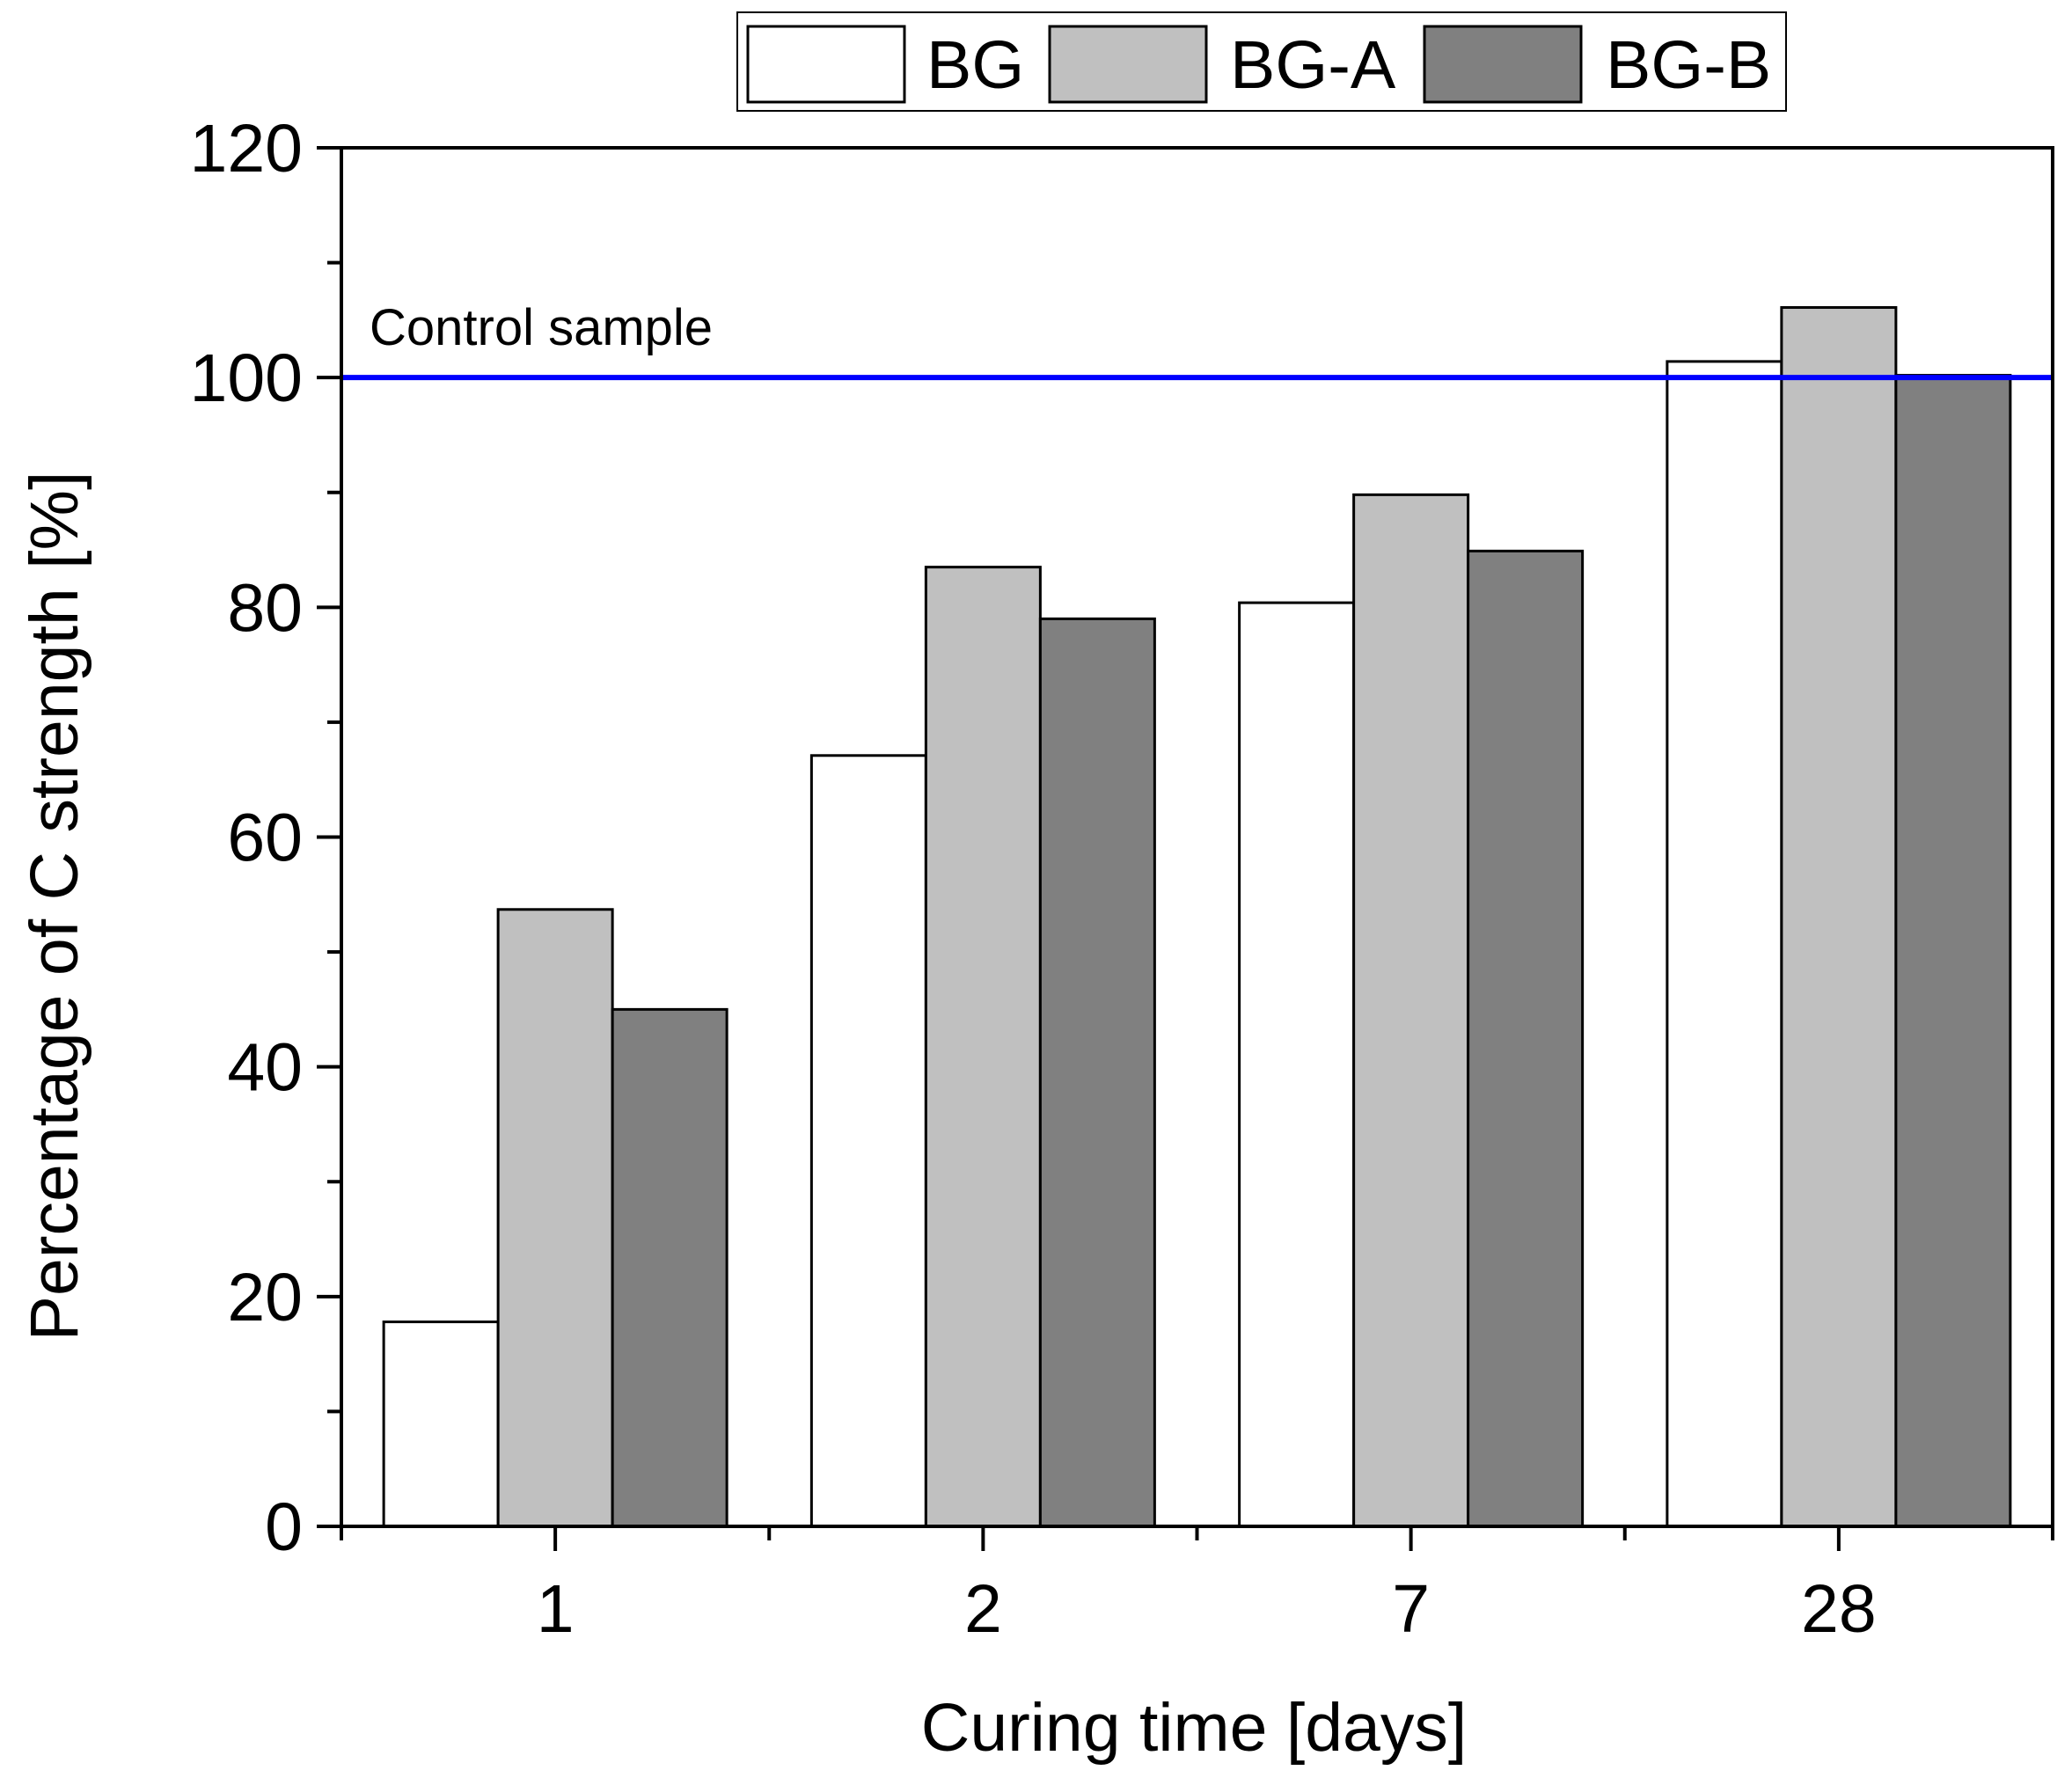 Image resolution: width=2072 pixels, height=1785 pixels. What do you see at coordinates (1688, 65) in the screenshot?
I see `legend-label-bg-b: BG-B` at bounding box center [1688, 65].